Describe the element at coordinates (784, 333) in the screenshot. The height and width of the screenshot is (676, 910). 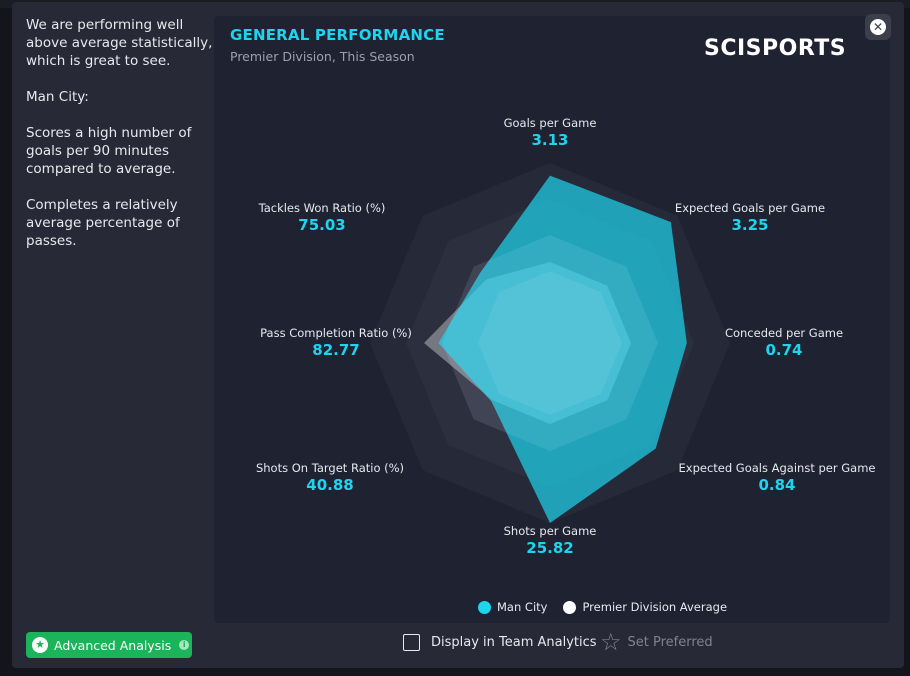
I see `metric-name: Conceded per Game` at that location.